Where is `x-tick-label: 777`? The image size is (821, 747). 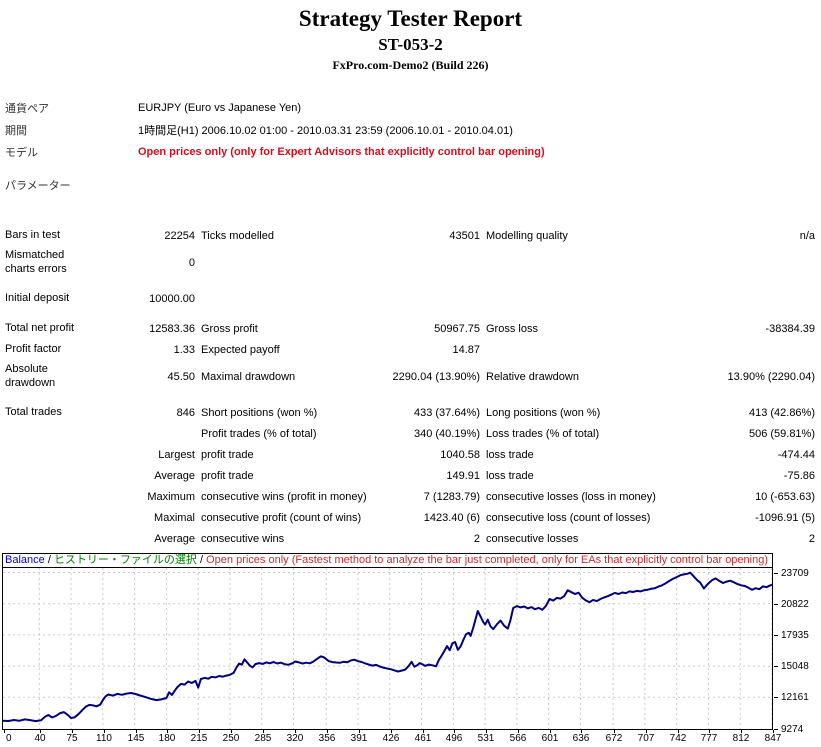
x-tick-label: 777 is located at coordinates (709, 739).